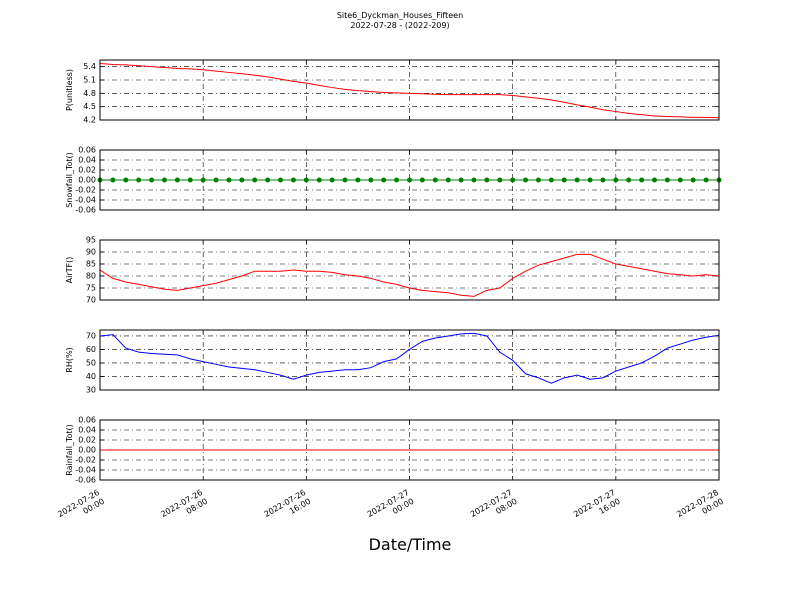 This screenshot has width=800, height=600. What do you see at coordinates (91, 252) in the screenshot?
I see `y-tick-label: 90` at bounding box center [91, 252].